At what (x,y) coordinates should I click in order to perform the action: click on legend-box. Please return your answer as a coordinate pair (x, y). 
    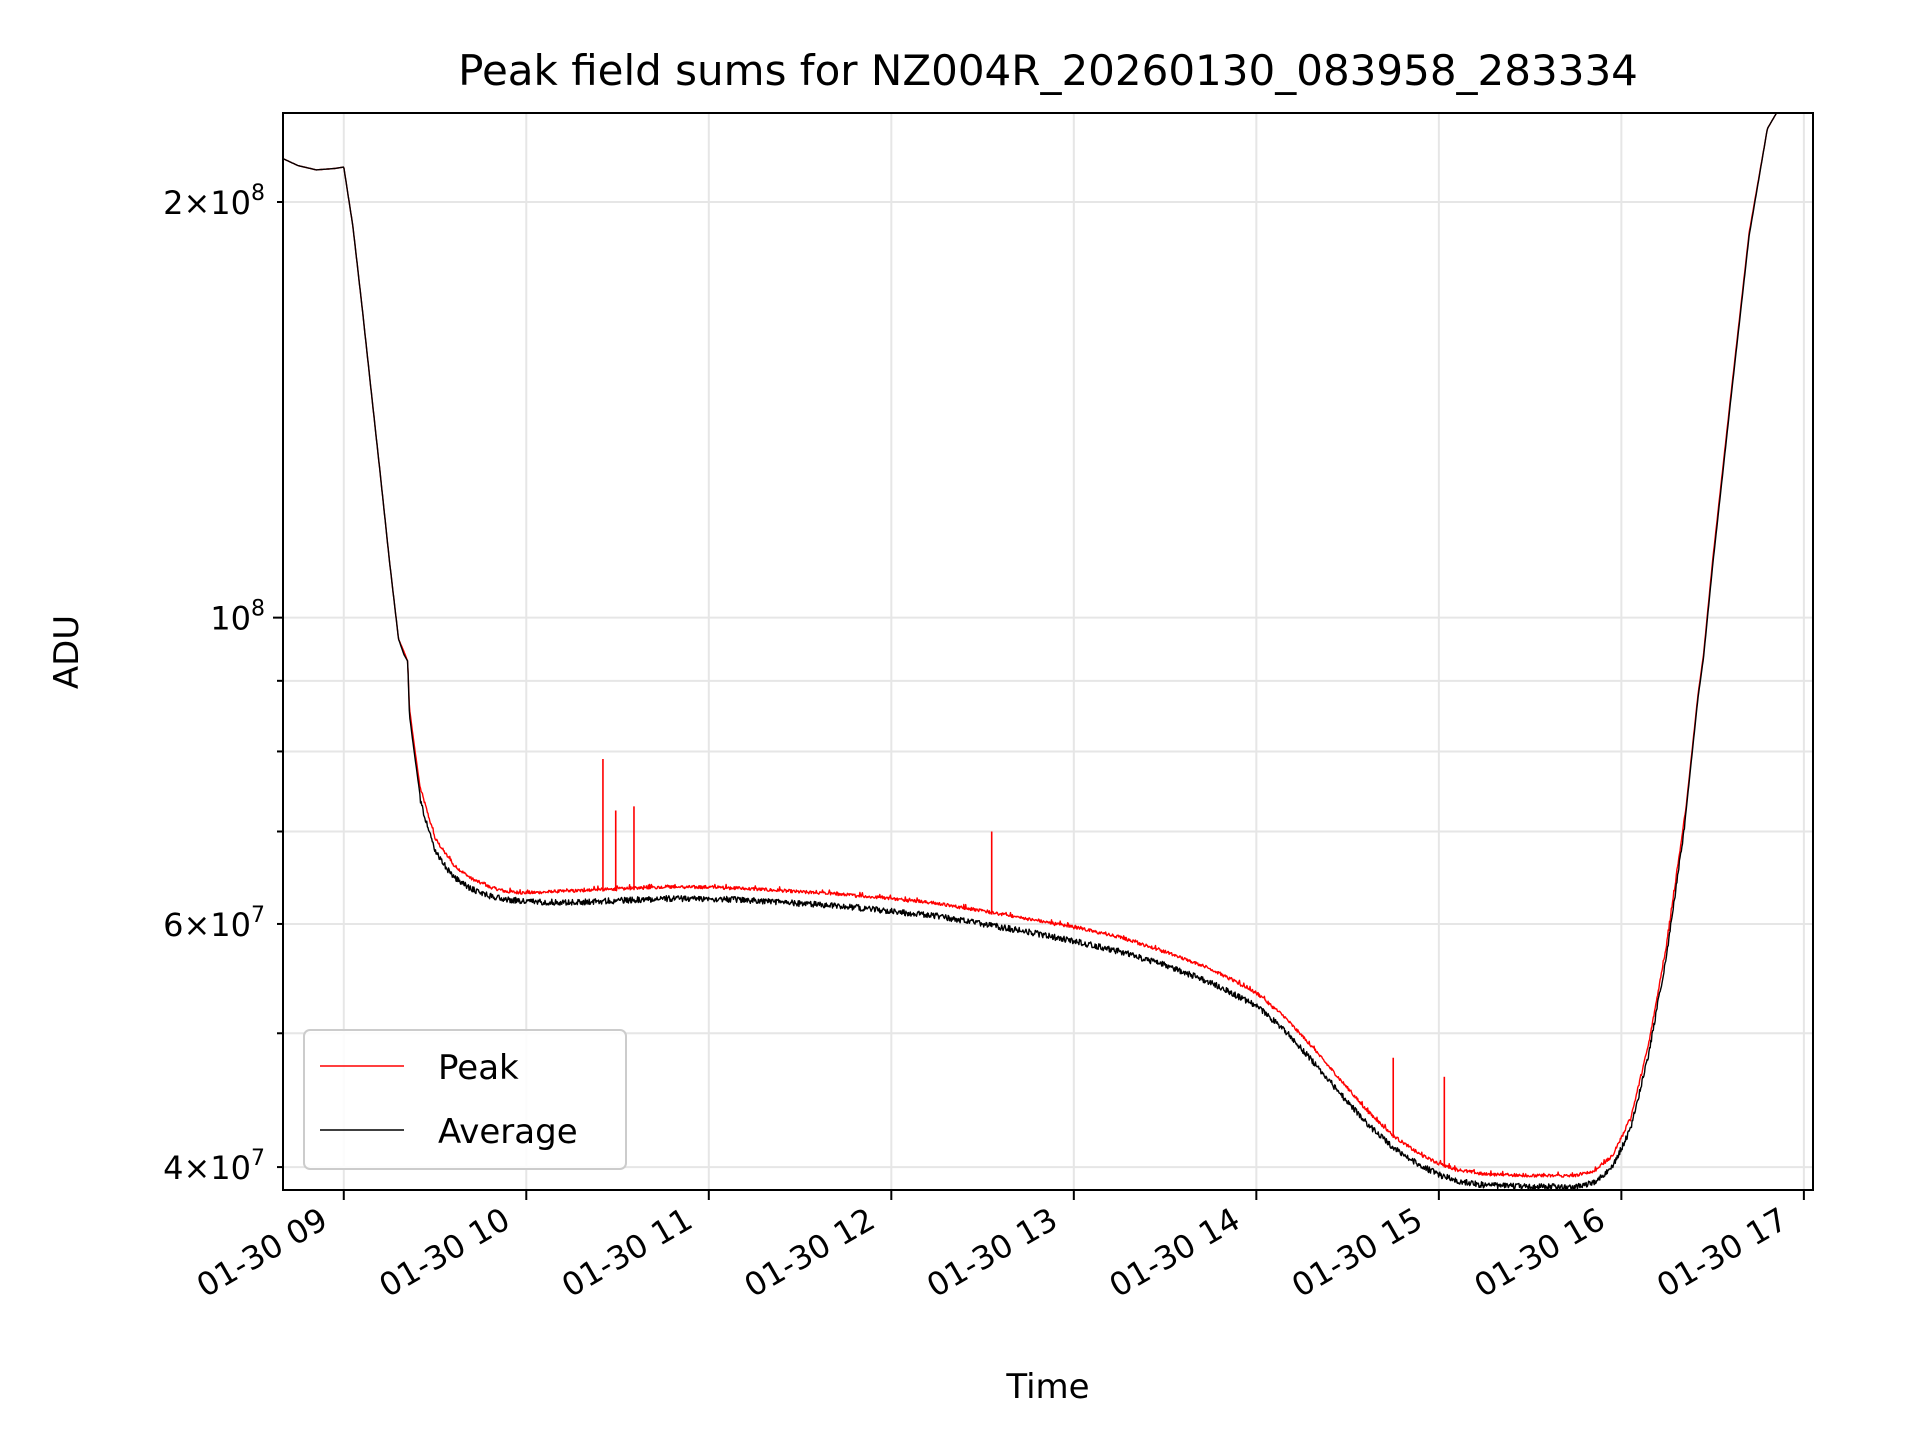
    Looking at the image, I should click on (465, 1099).